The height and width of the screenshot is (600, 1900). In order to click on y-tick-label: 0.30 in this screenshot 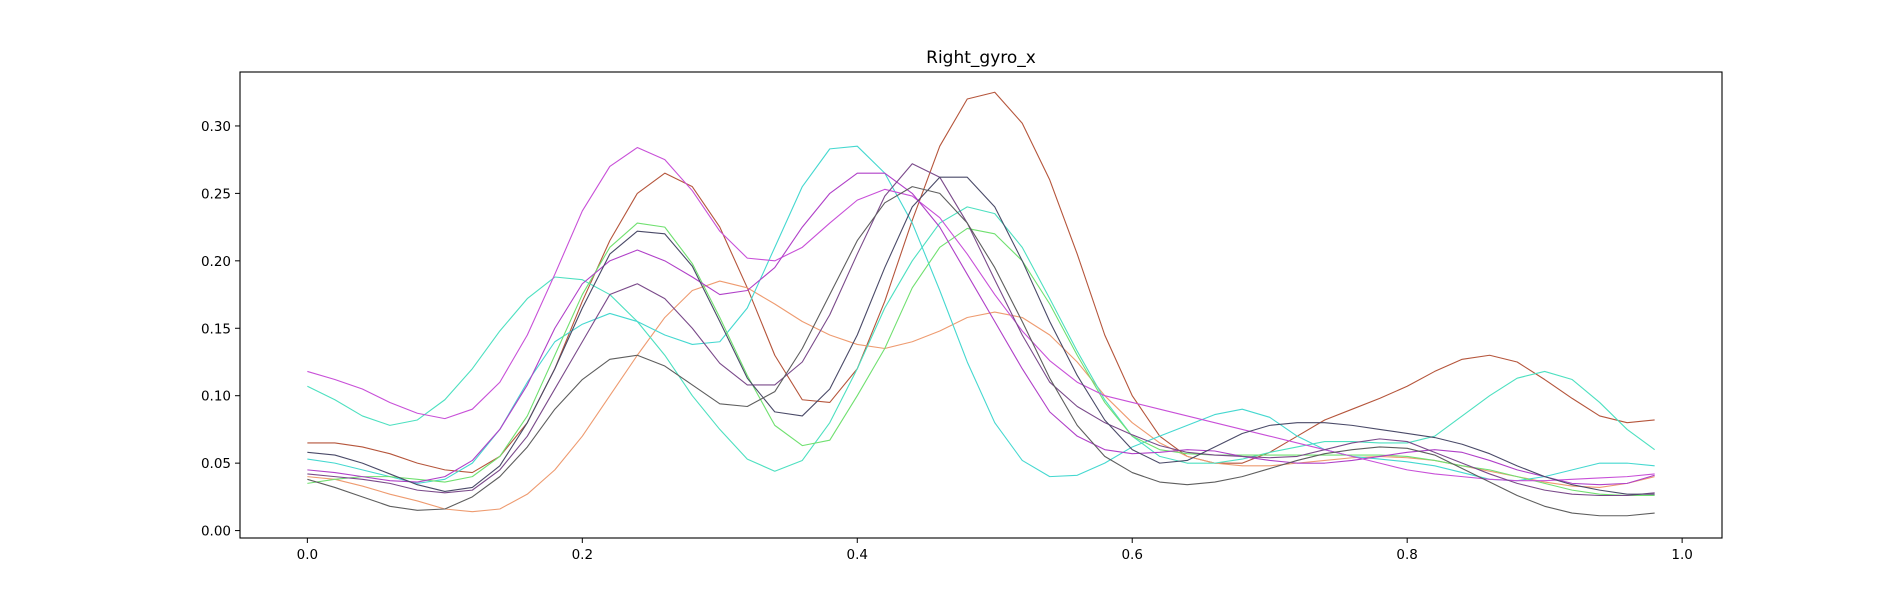, I will do `click(216, 127)`.